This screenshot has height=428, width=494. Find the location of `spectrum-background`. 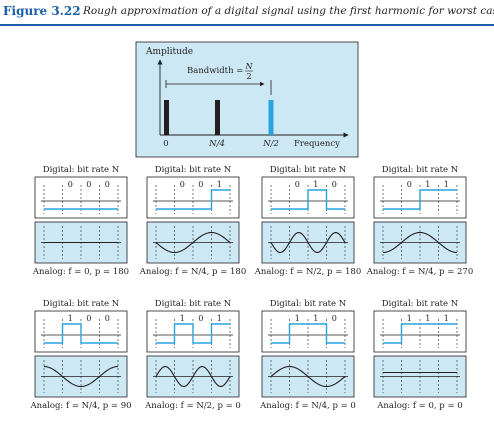

spectrum-background is located at coordinates (247, 99).